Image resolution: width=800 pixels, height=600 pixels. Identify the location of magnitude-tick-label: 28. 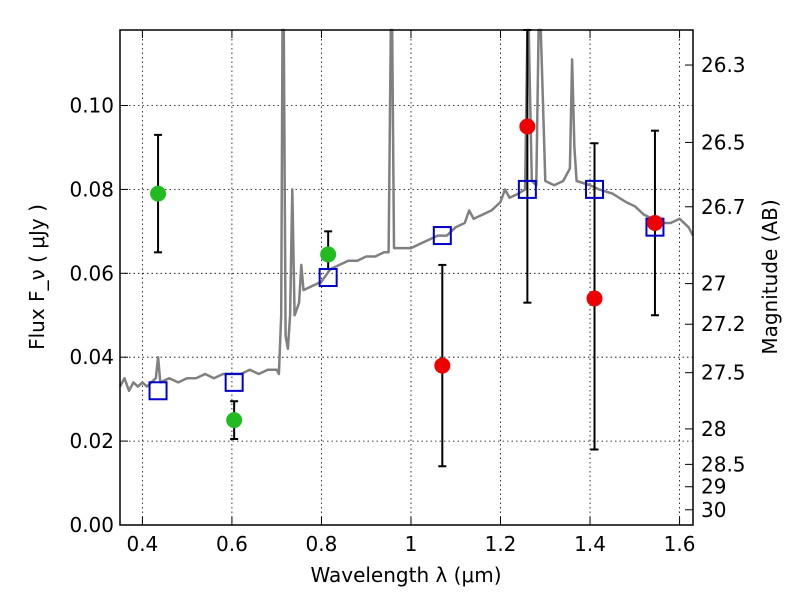
(713, 429).